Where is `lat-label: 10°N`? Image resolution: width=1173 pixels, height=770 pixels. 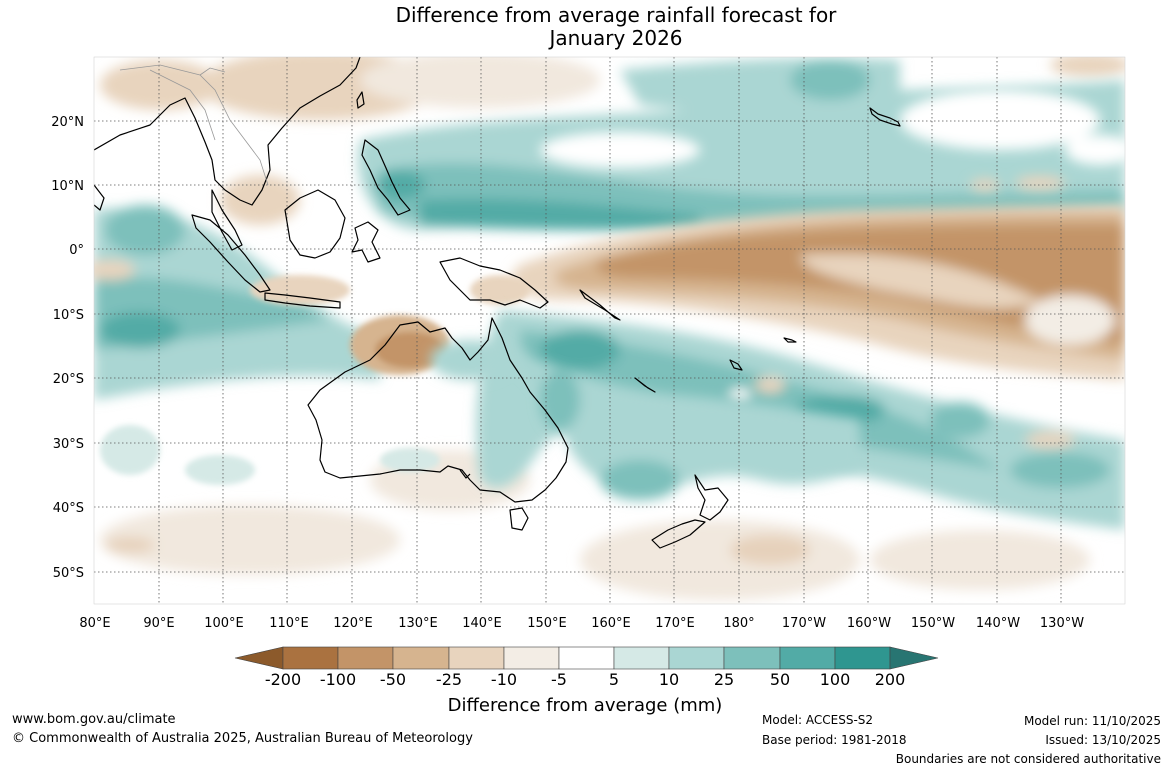
lat-label: 10°N is located at coordinates (67, 186).